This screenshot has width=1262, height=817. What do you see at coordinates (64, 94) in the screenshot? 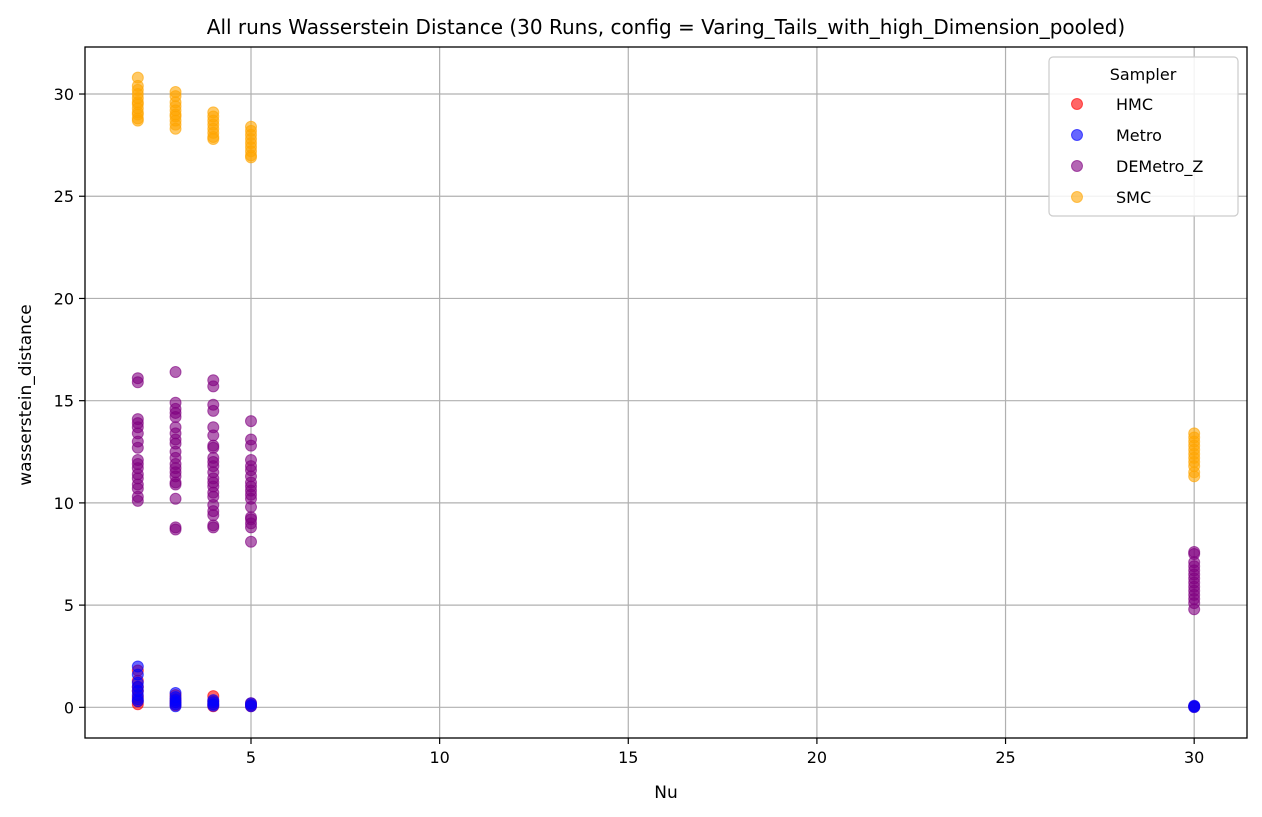
I see `y-tick-label: 30` at bounding box center [64, 94].